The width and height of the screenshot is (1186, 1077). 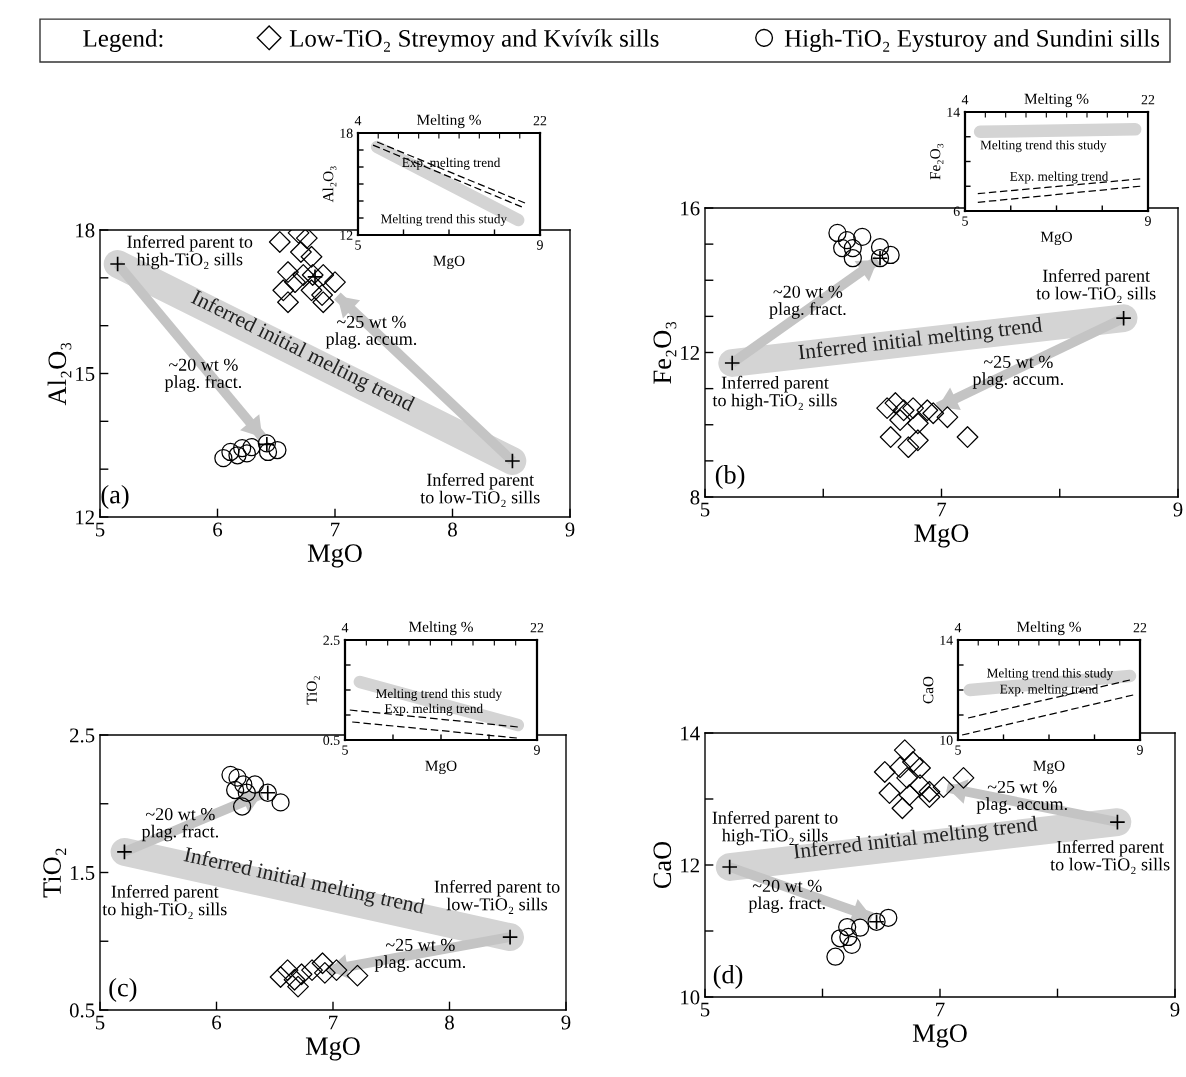 I want to click on y-tick-label: 8, so click(x=695, y=497).